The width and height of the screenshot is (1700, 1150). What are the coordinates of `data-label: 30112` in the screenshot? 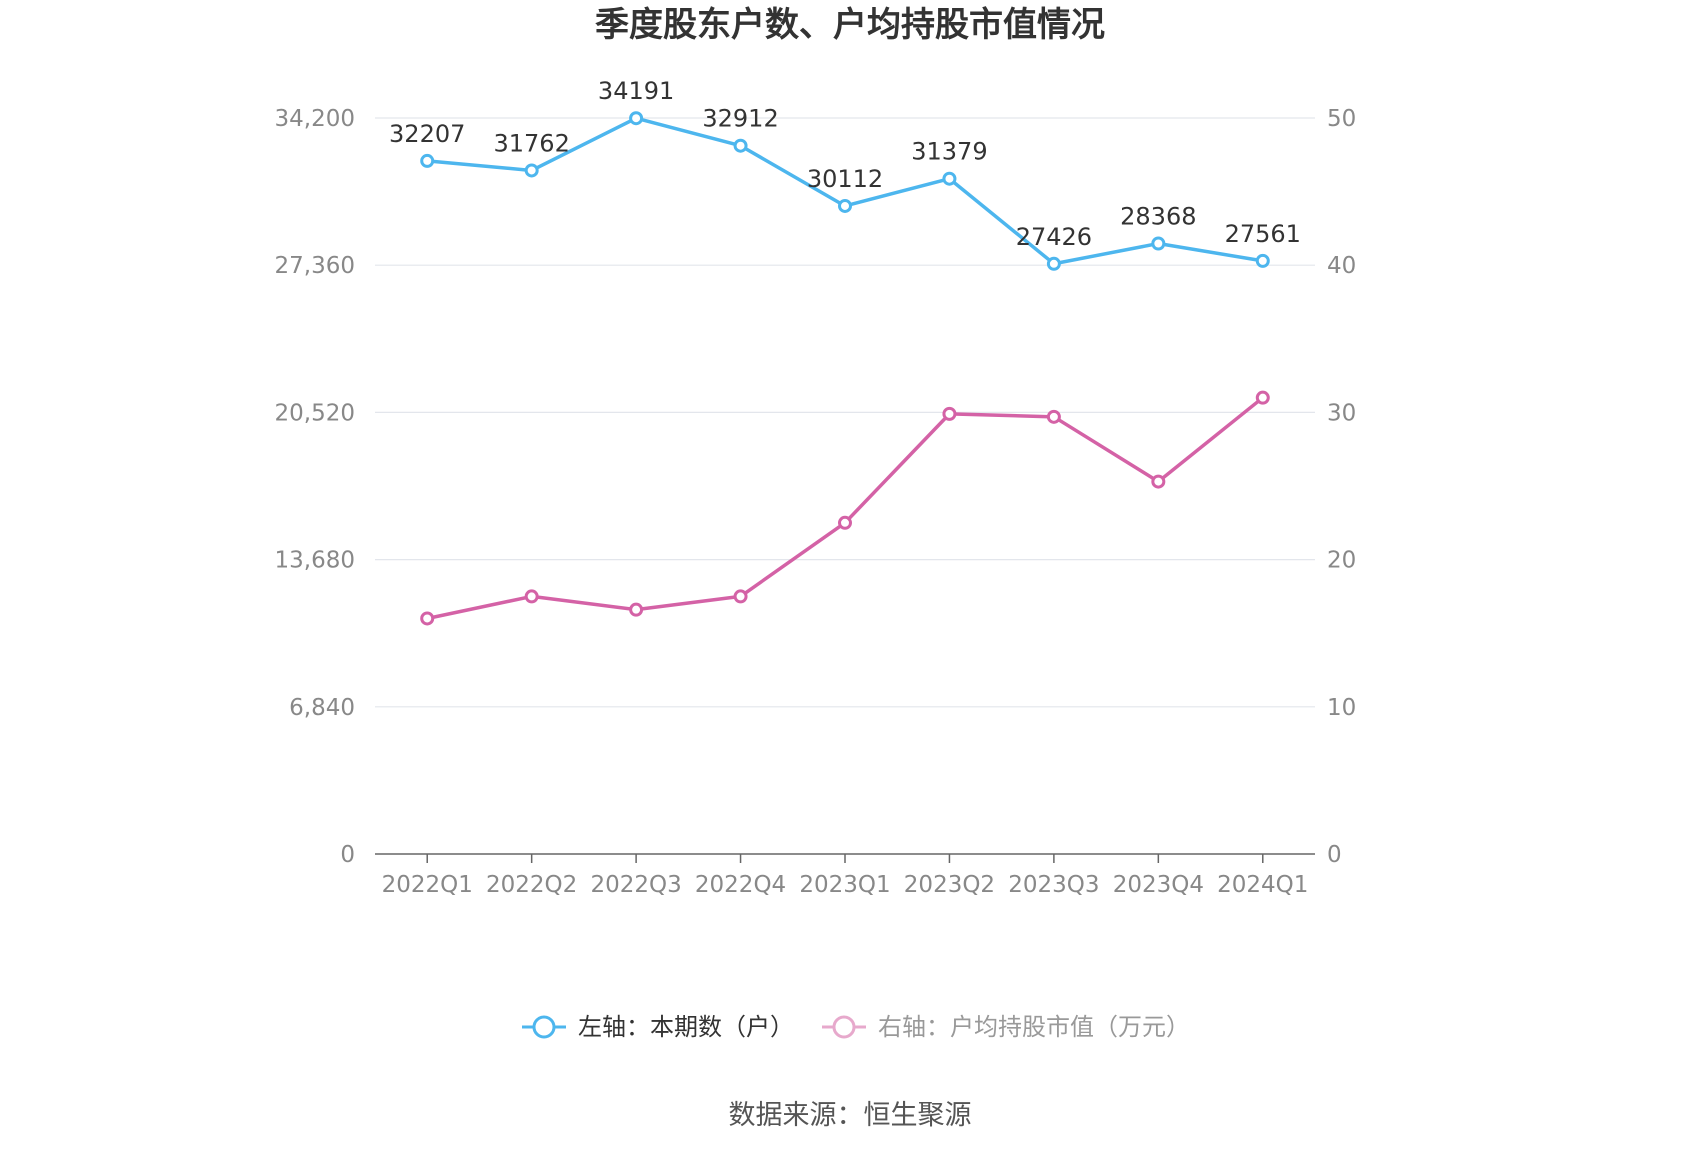 It's located at (845, 179).